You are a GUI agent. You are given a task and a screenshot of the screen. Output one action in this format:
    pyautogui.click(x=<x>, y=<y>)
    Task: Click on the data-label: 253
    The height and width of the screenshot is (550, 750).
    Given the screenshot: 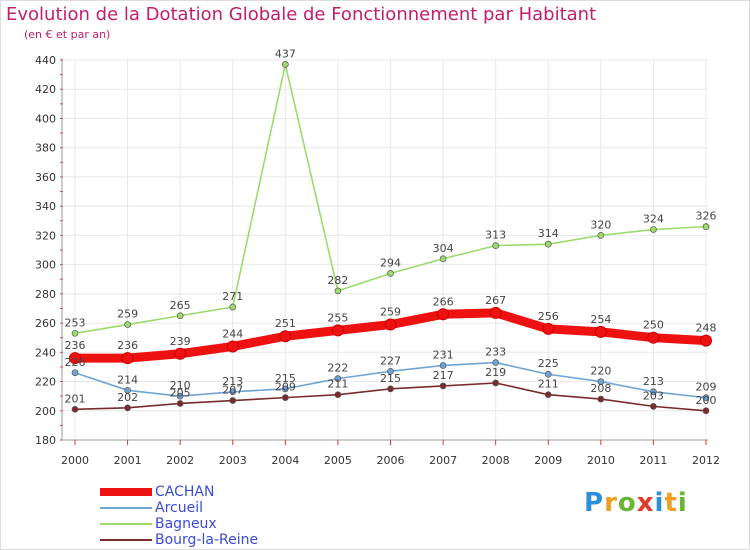 What is the action you would take?
    pyautogui.click(x=75, y=322)
    